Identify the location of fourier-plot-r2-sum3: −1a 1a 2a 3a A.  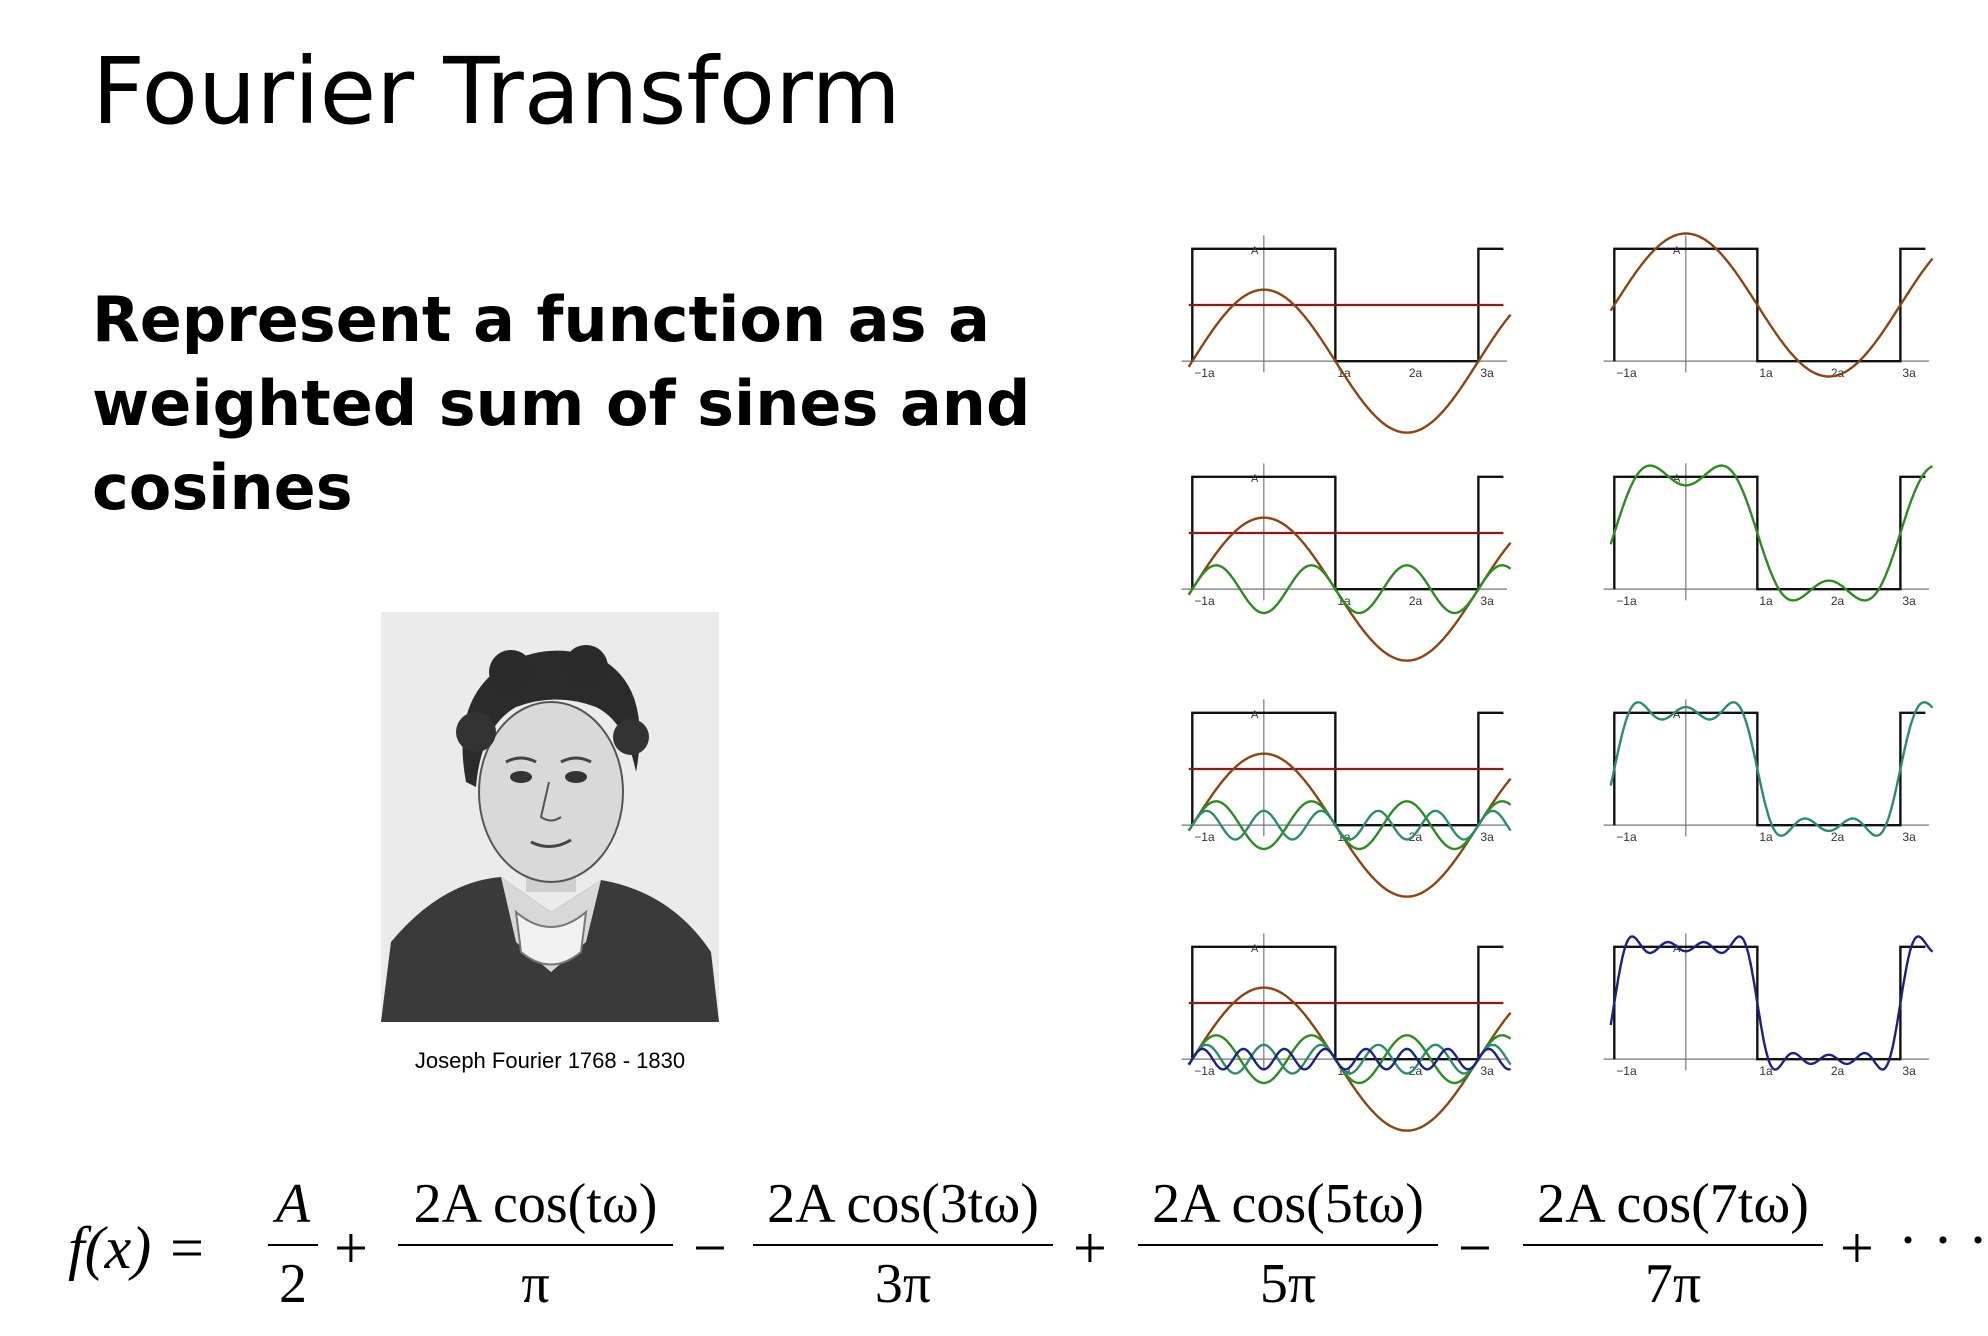
(1342, 568).